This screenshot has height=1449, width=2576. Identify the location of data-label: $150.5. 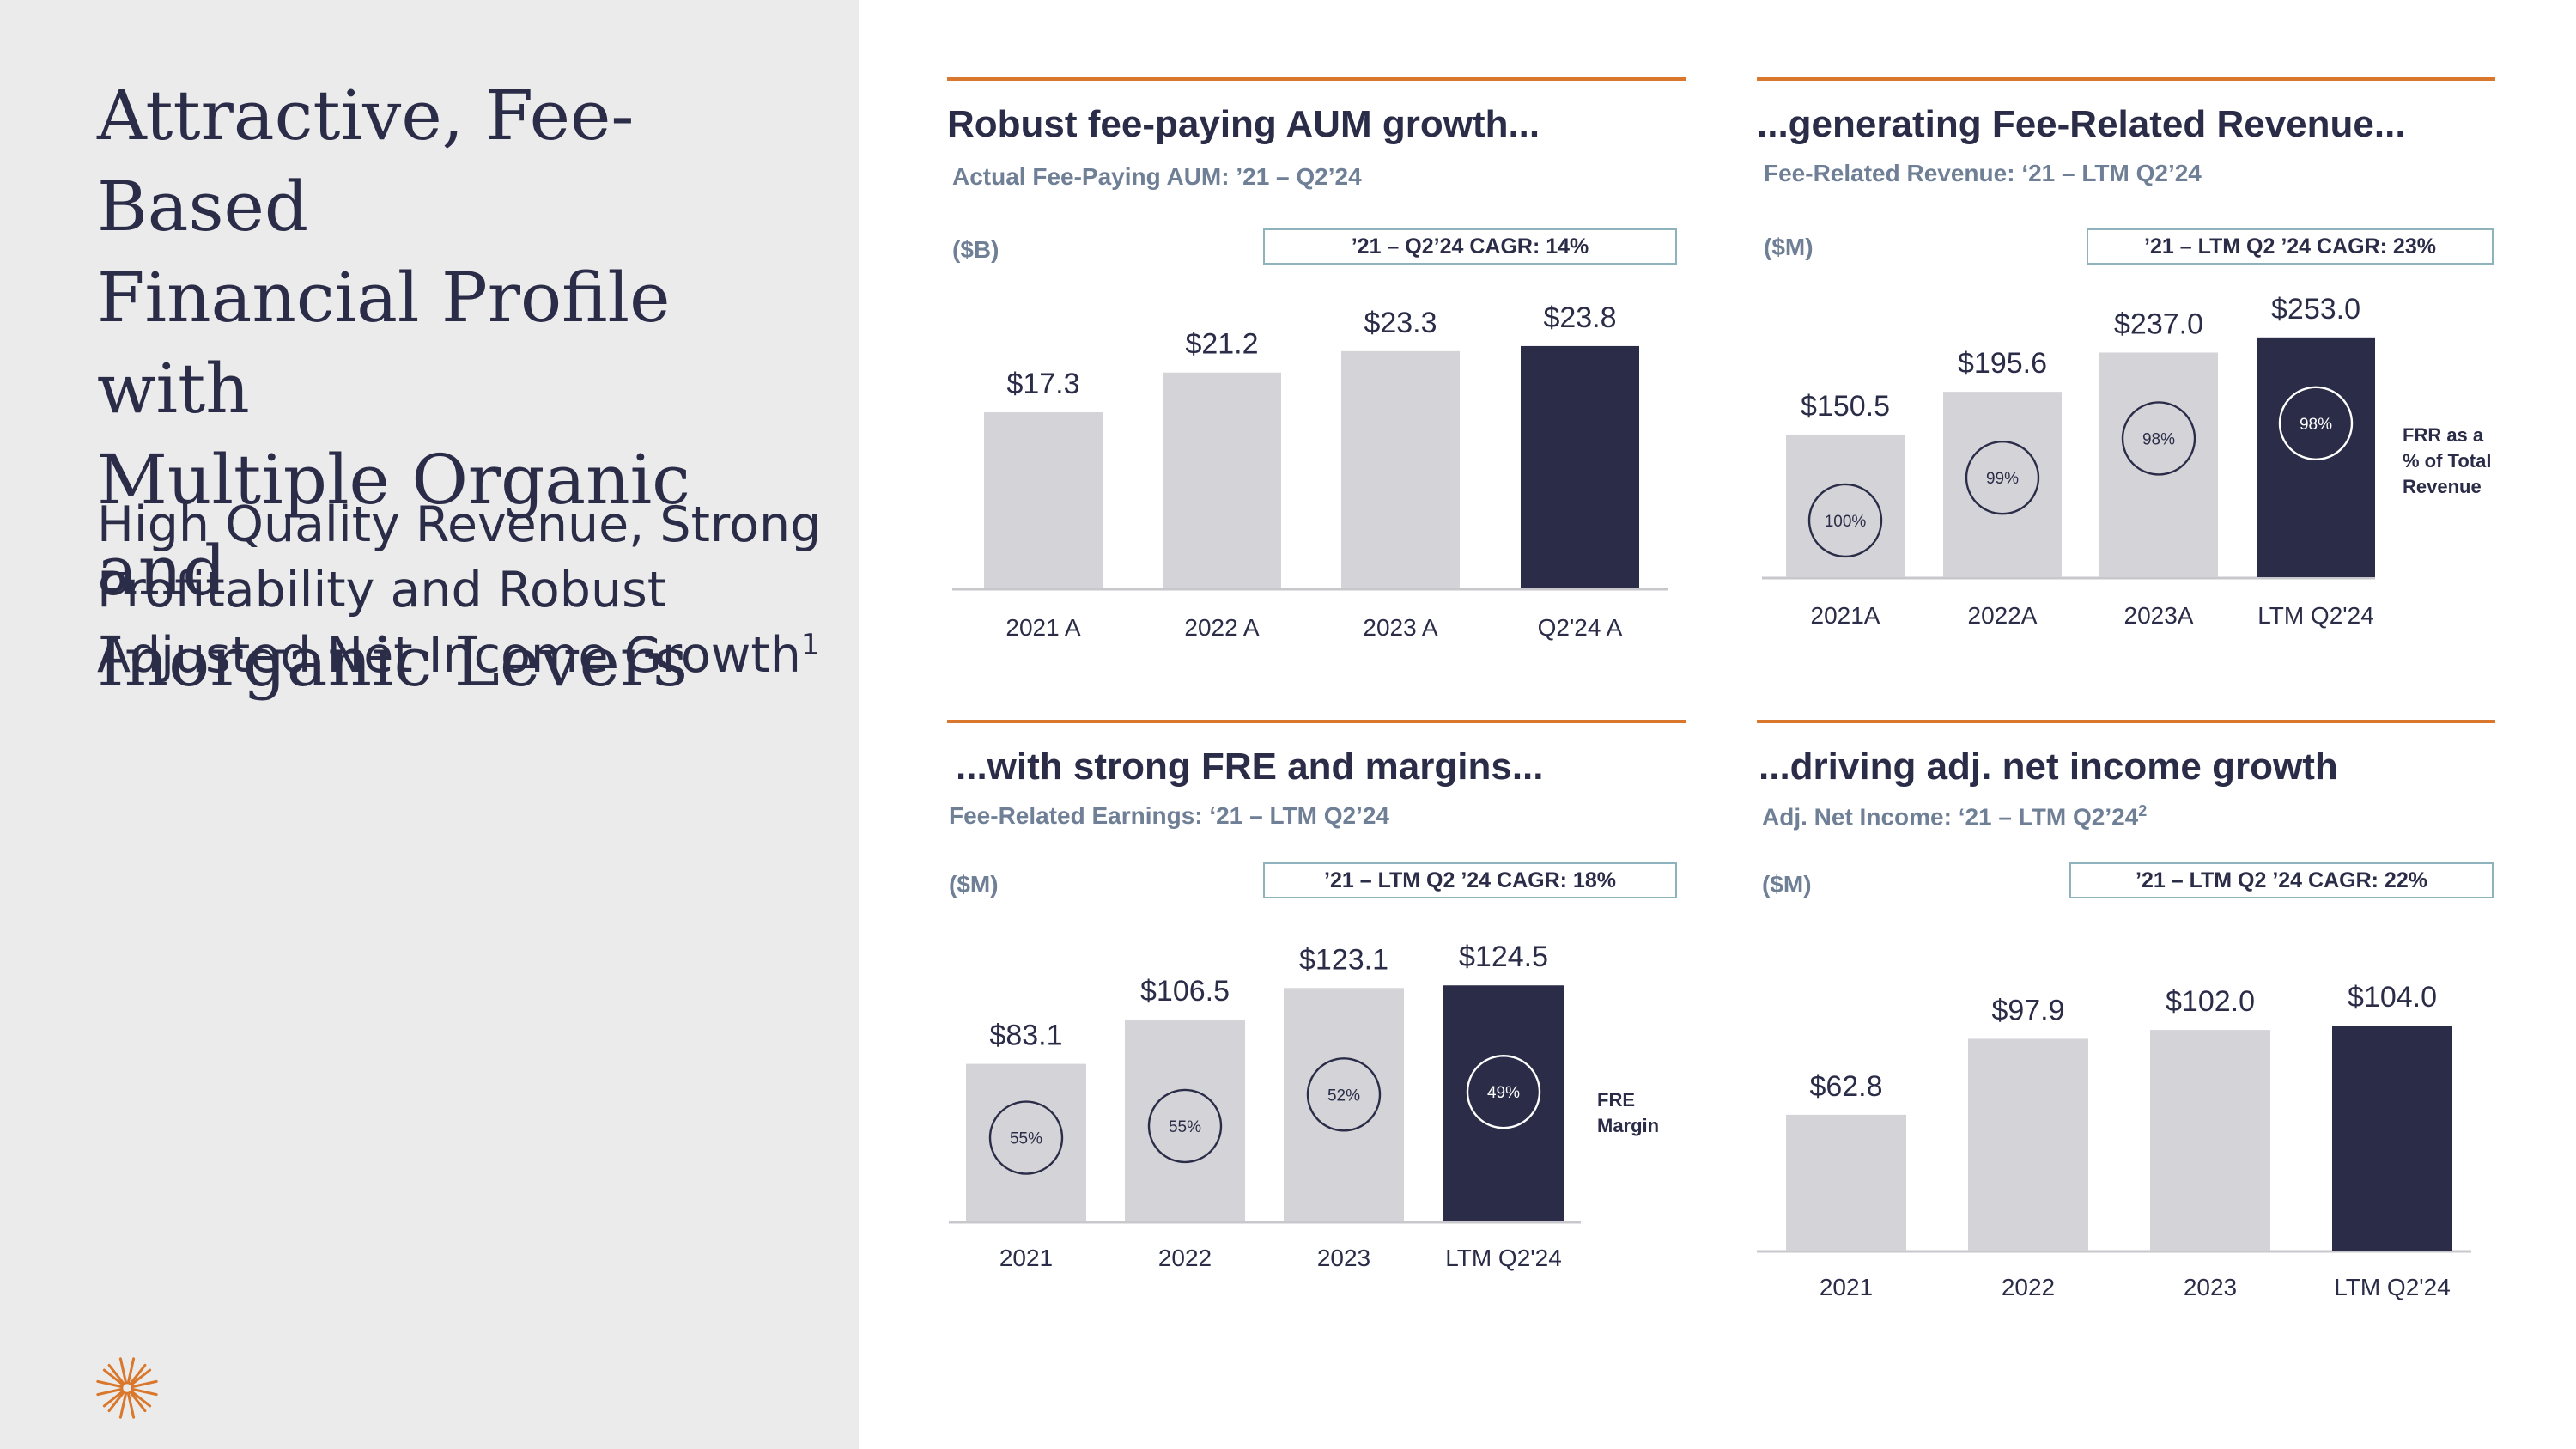
(1845, 406).